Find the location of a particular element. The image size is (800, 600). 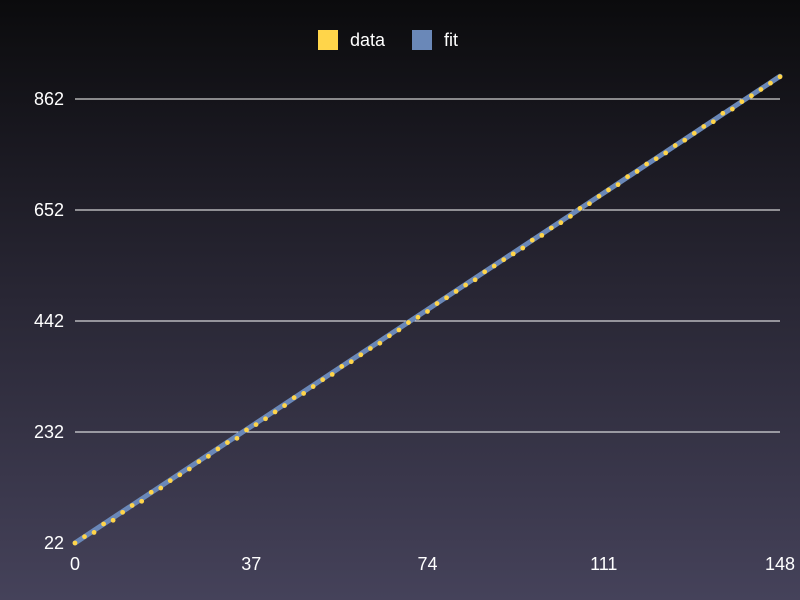

y-tick-labels: 22 232 442 652 862 is located at coordinates (49, 321).